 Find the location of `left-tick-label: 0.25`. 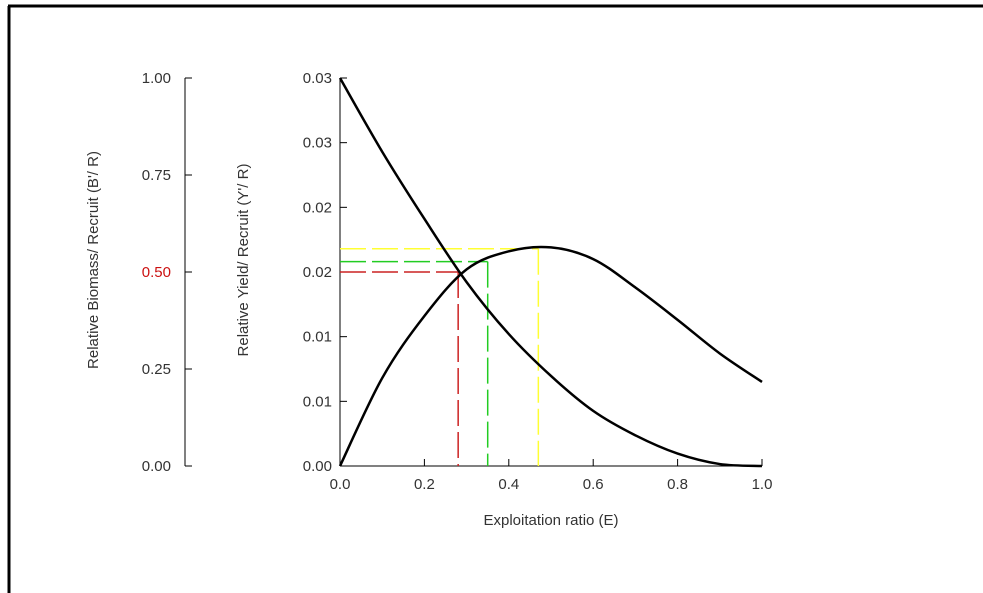

left-tick-label: 0.25 is located at coordinates (156, 369).